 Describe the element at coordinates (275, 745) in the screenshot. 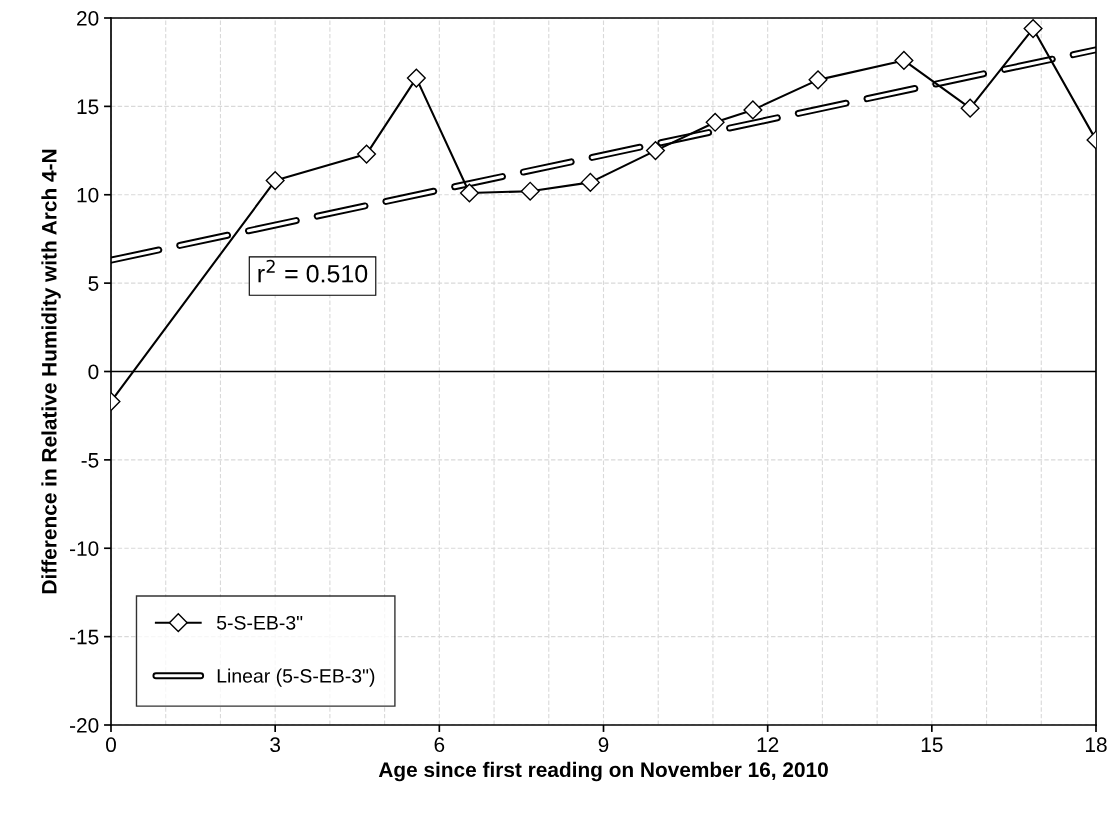

I see `x-tick-label: 3` at that location.